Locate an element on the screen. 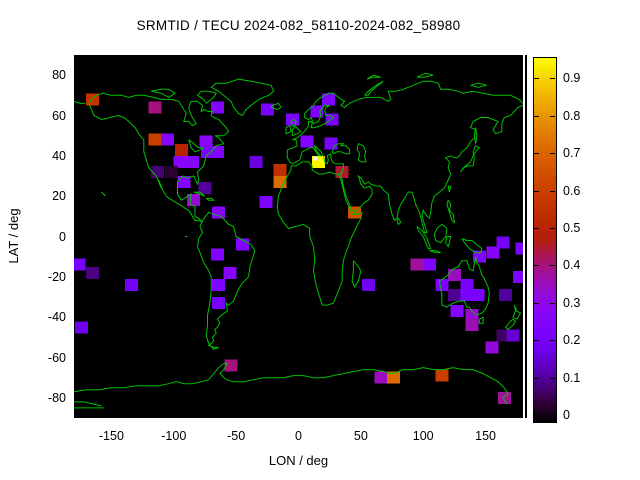 This screenshot has width=640, height=480. colorbar-tick-label: 0.7 is located at coordinates (572, 153).